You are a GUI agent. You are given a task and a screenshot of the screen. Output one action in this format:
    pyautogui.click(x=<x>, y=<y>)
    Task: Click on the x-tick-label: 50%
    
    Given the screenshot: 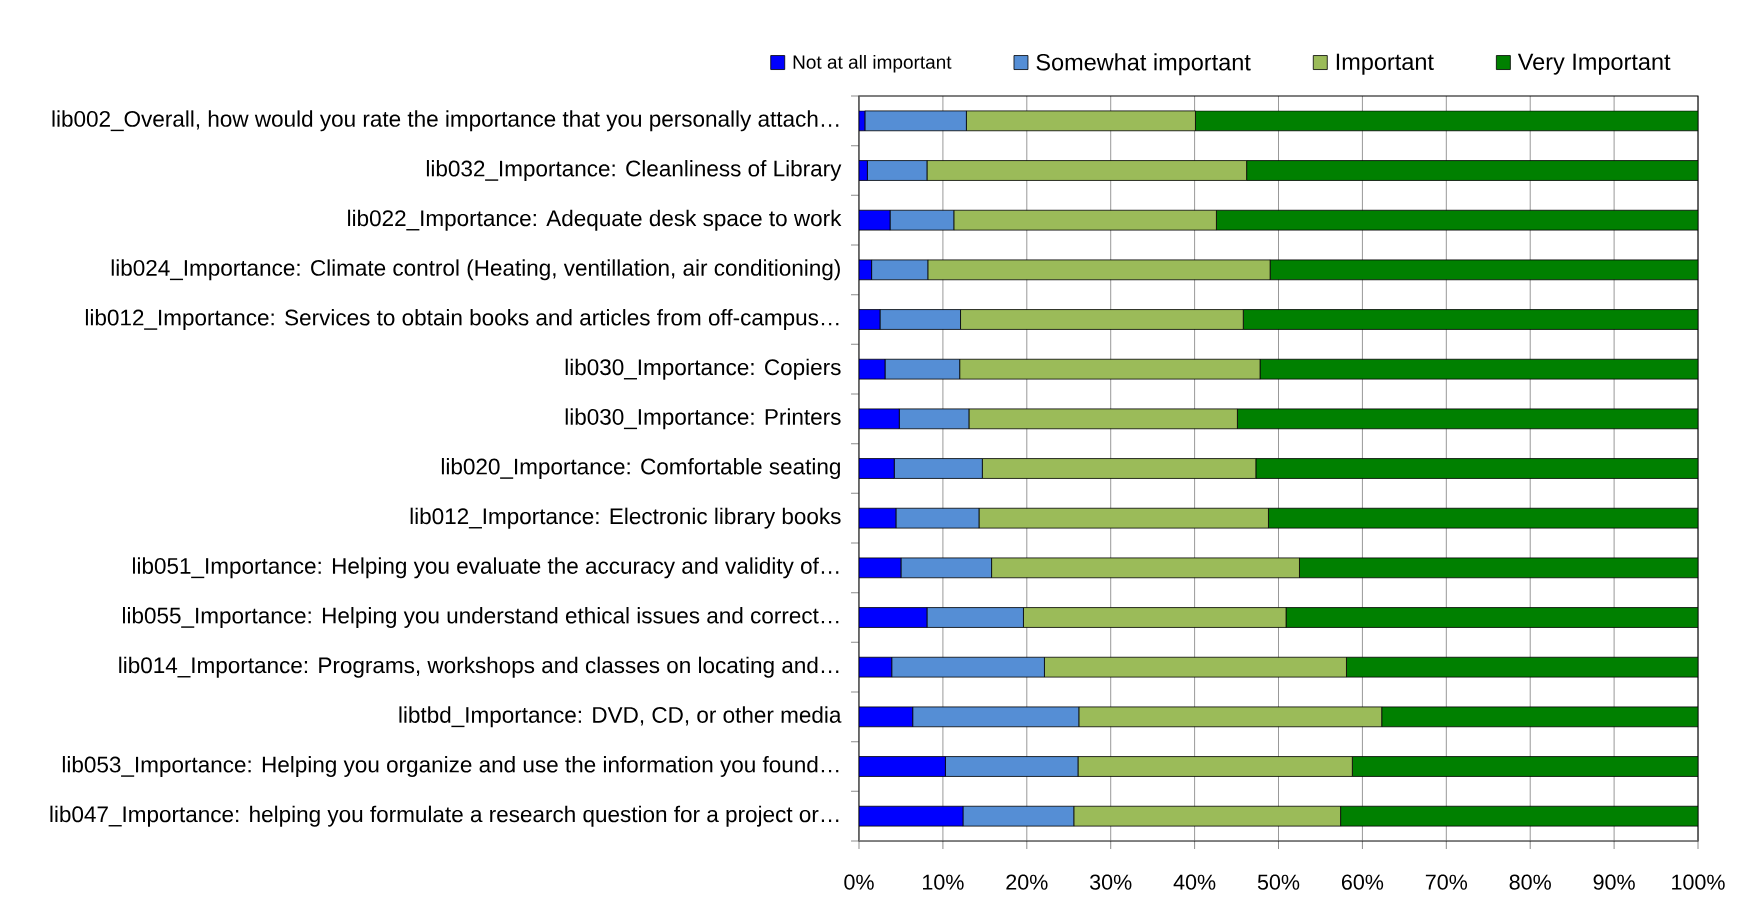 What is the action you would take?
    pyautogui.click(x=1278, y=882)
    